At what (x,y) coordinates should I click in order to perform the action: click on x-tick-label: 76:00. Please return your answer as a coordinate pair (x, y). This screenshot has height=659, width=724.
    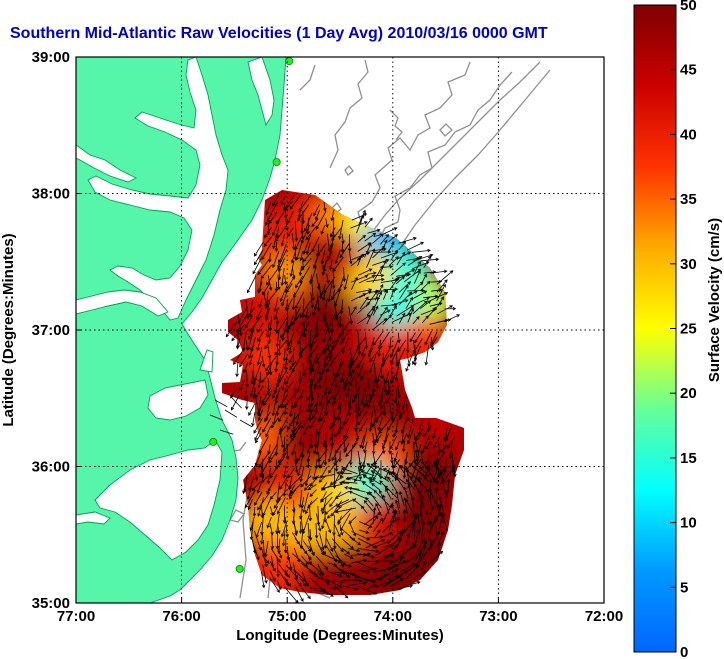
    Looking at the image, I should click on (181, 616).